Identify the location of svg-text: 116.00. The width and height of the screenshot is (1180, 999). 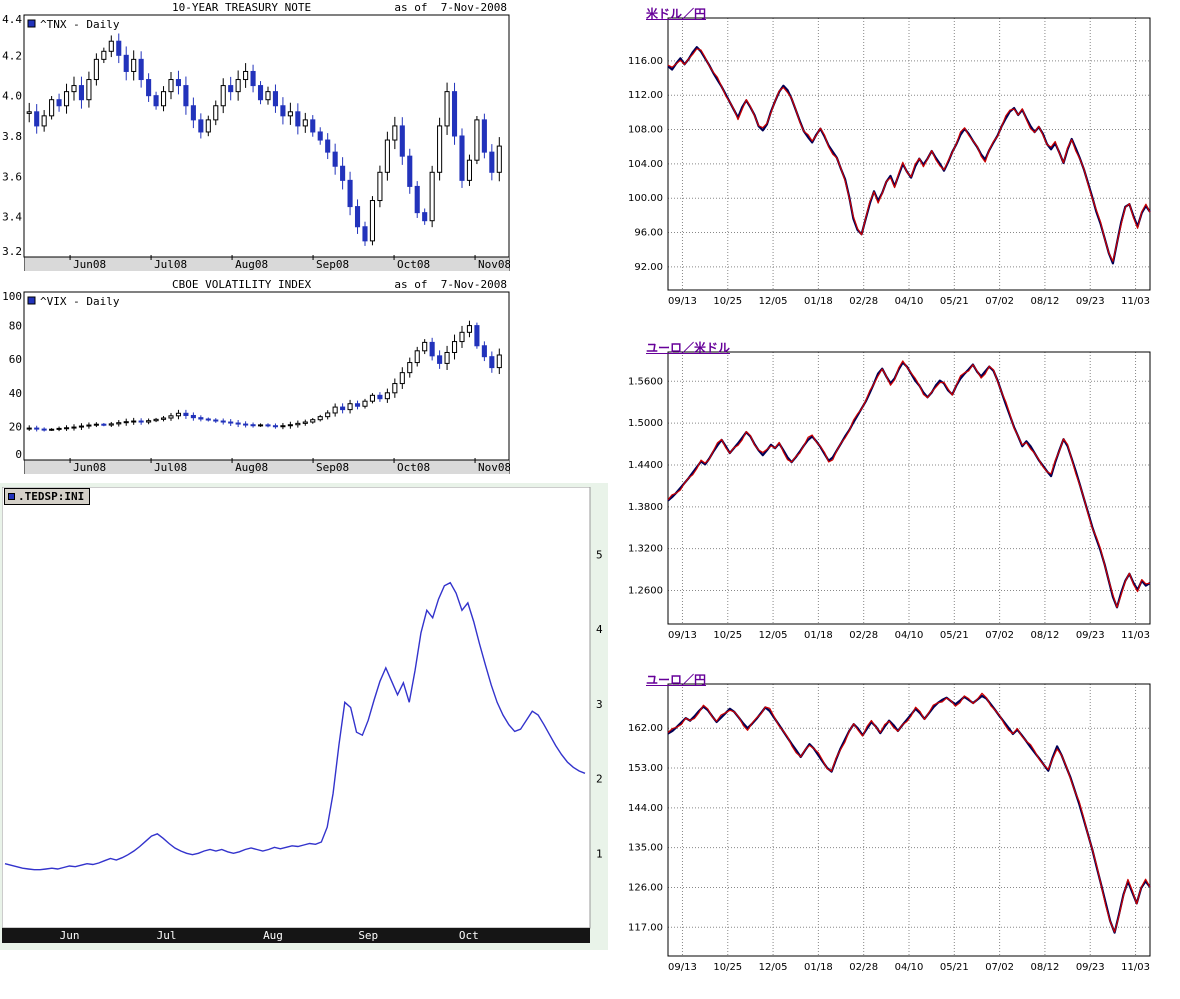
(645, 61).